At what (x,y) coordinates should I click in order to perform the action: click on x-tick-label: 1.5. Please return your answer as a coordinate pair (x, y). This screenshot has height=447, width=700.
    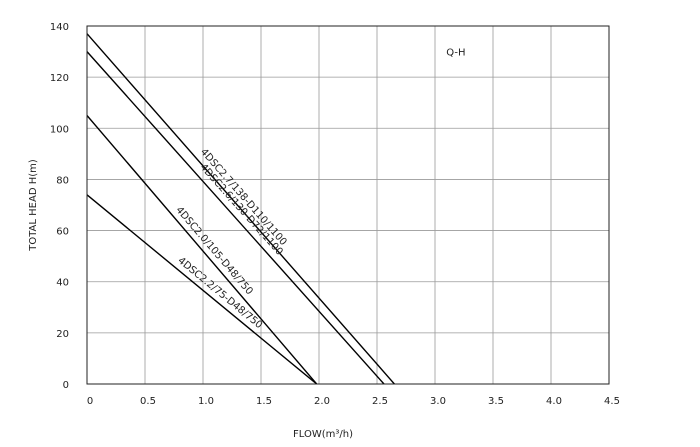
    Looking at the image, I should click on (264, 401).